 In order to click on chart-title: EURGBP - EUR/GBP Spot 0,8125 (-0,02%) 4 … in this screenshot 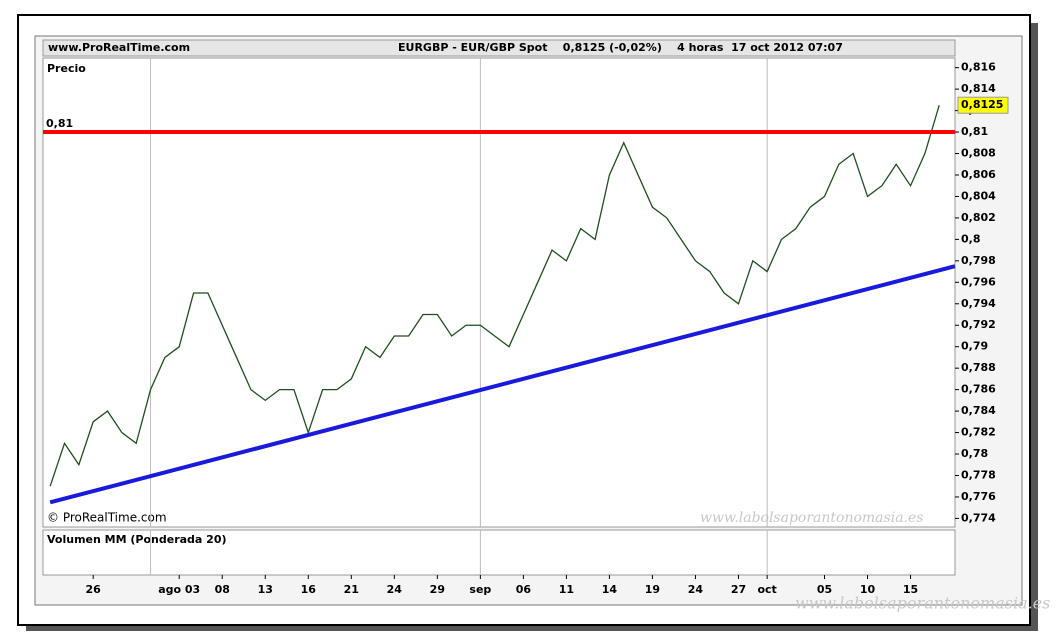, I will do `click(620, 47)`.